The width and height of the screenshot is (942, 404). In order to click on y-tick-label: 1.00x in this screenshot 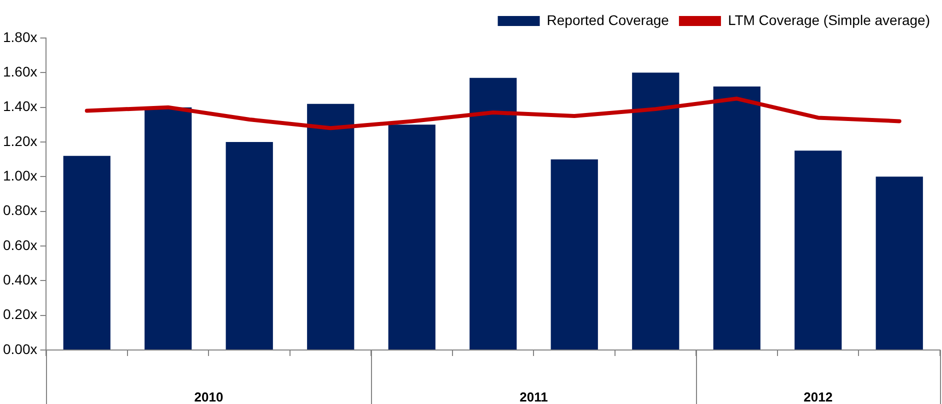, I will do `click(20, 176)`.